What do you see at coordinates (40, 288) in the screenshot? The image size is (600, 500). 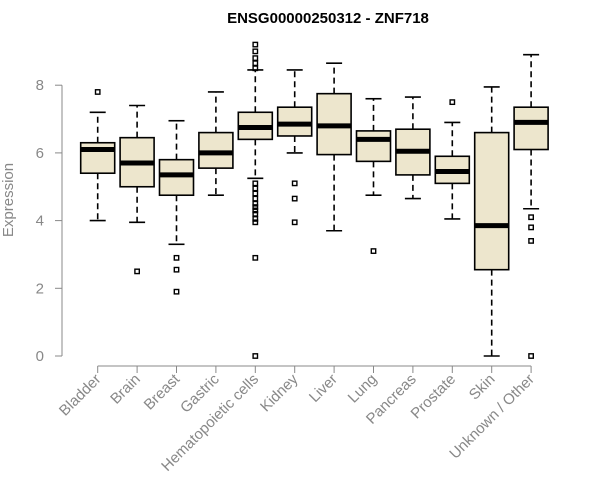 I see `y-tick-label: 2` at bounding box center [40, 288].